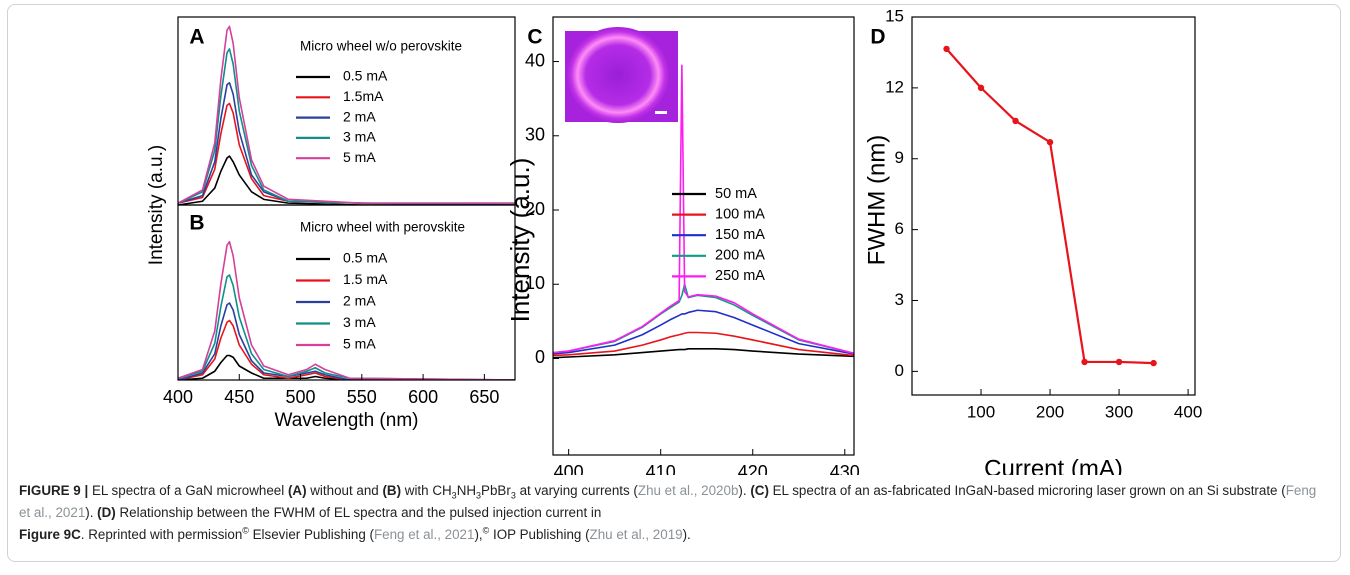 Image resolution: width=1350 pixels, height=575 pixels. What do you see at coordinates (496, 490) in the screenshot?
I see `caption-text: PbBr` at bounding box center [496, 490].